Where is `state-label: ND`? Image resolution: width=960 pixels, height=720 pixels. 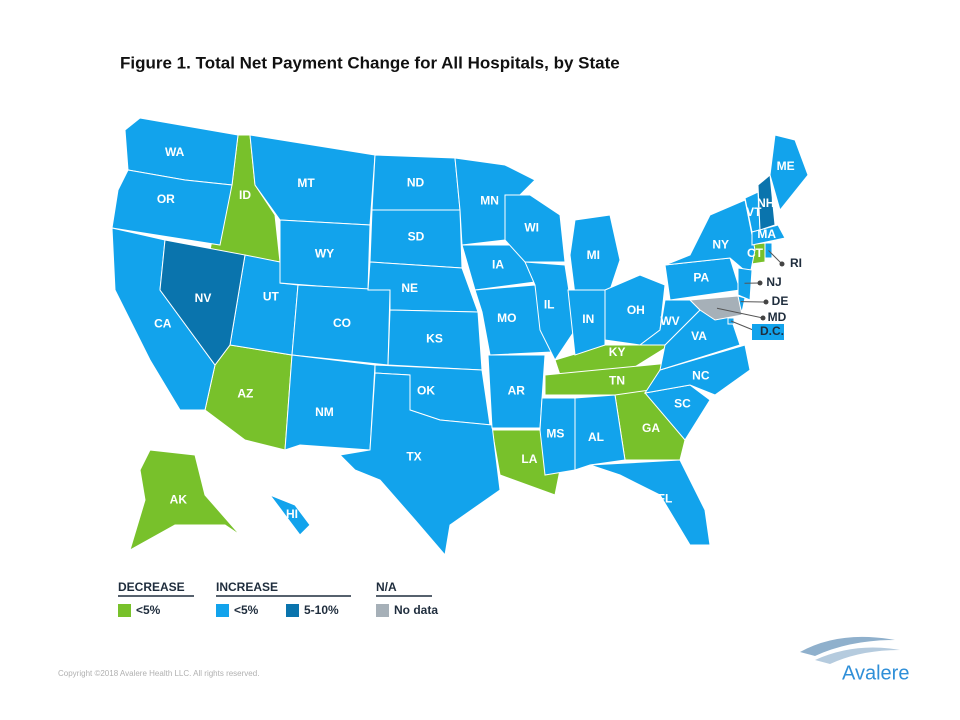 state-label: ND is located at coordinates (416, 182).